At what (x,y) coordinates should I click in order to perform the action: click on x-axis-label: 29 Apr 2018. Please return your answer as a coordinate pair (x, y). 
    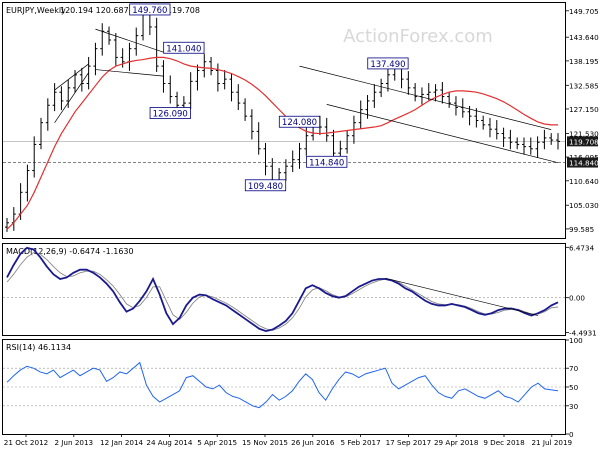
    Looking at the image, I should click on (456, 442).